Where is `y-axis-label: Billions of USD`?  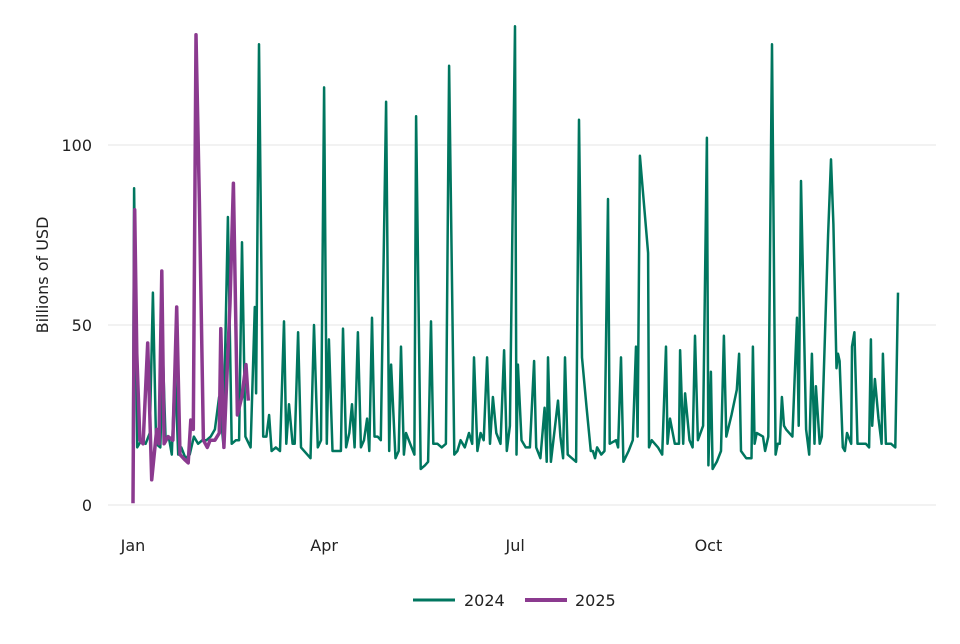
y-axis-label: Billions of USD is located at coordinates (42, 275).